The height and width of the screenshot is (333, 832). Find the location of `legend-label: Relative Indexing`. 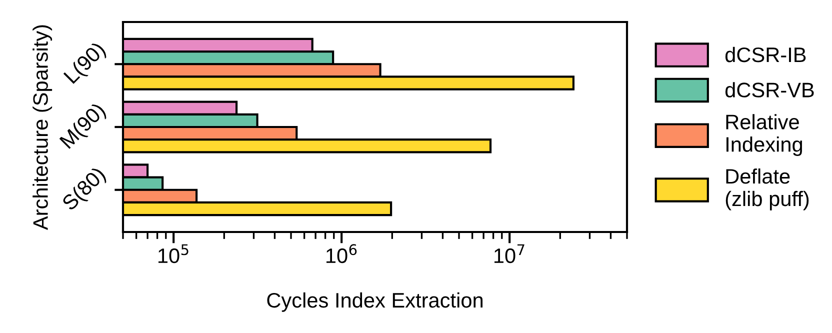

legend-label: Relative Indexing is located at coordinates (764, 135).